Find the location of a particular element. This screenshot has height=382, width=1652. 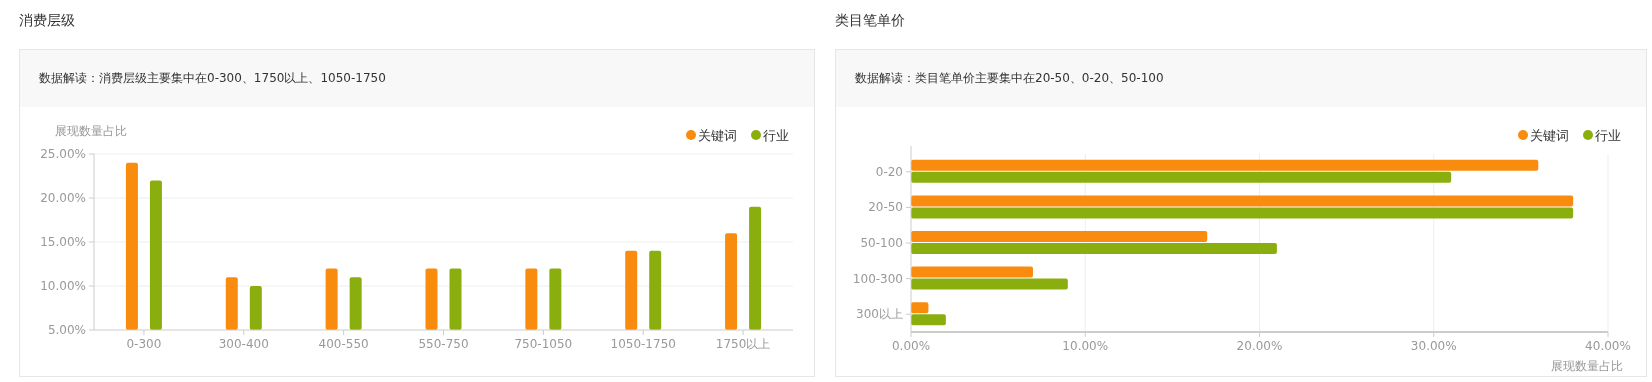

x-tick-label: 0-300 is located at coordinates (144, 344).